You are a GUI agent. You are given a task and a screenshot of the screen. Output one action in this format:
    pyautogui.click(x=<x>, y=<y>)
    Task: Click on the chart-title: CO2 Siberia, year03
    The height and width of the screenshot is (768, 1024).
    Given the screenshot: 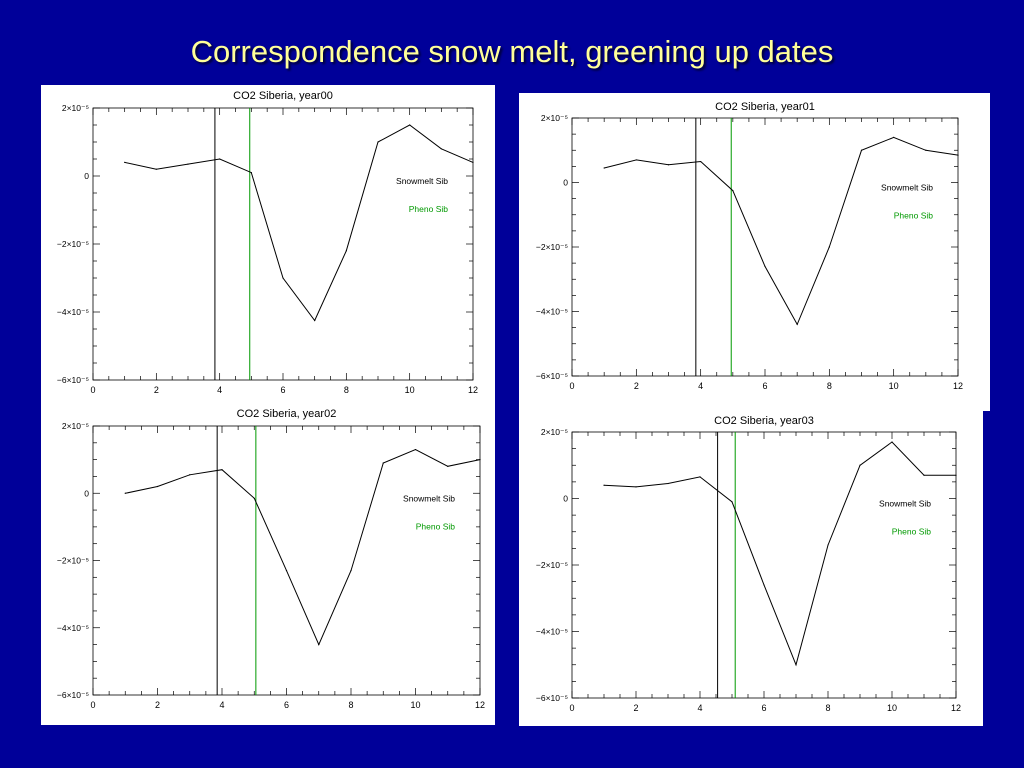 What is the action you would take?
    pyautogui.click(x=764, y=421)
    